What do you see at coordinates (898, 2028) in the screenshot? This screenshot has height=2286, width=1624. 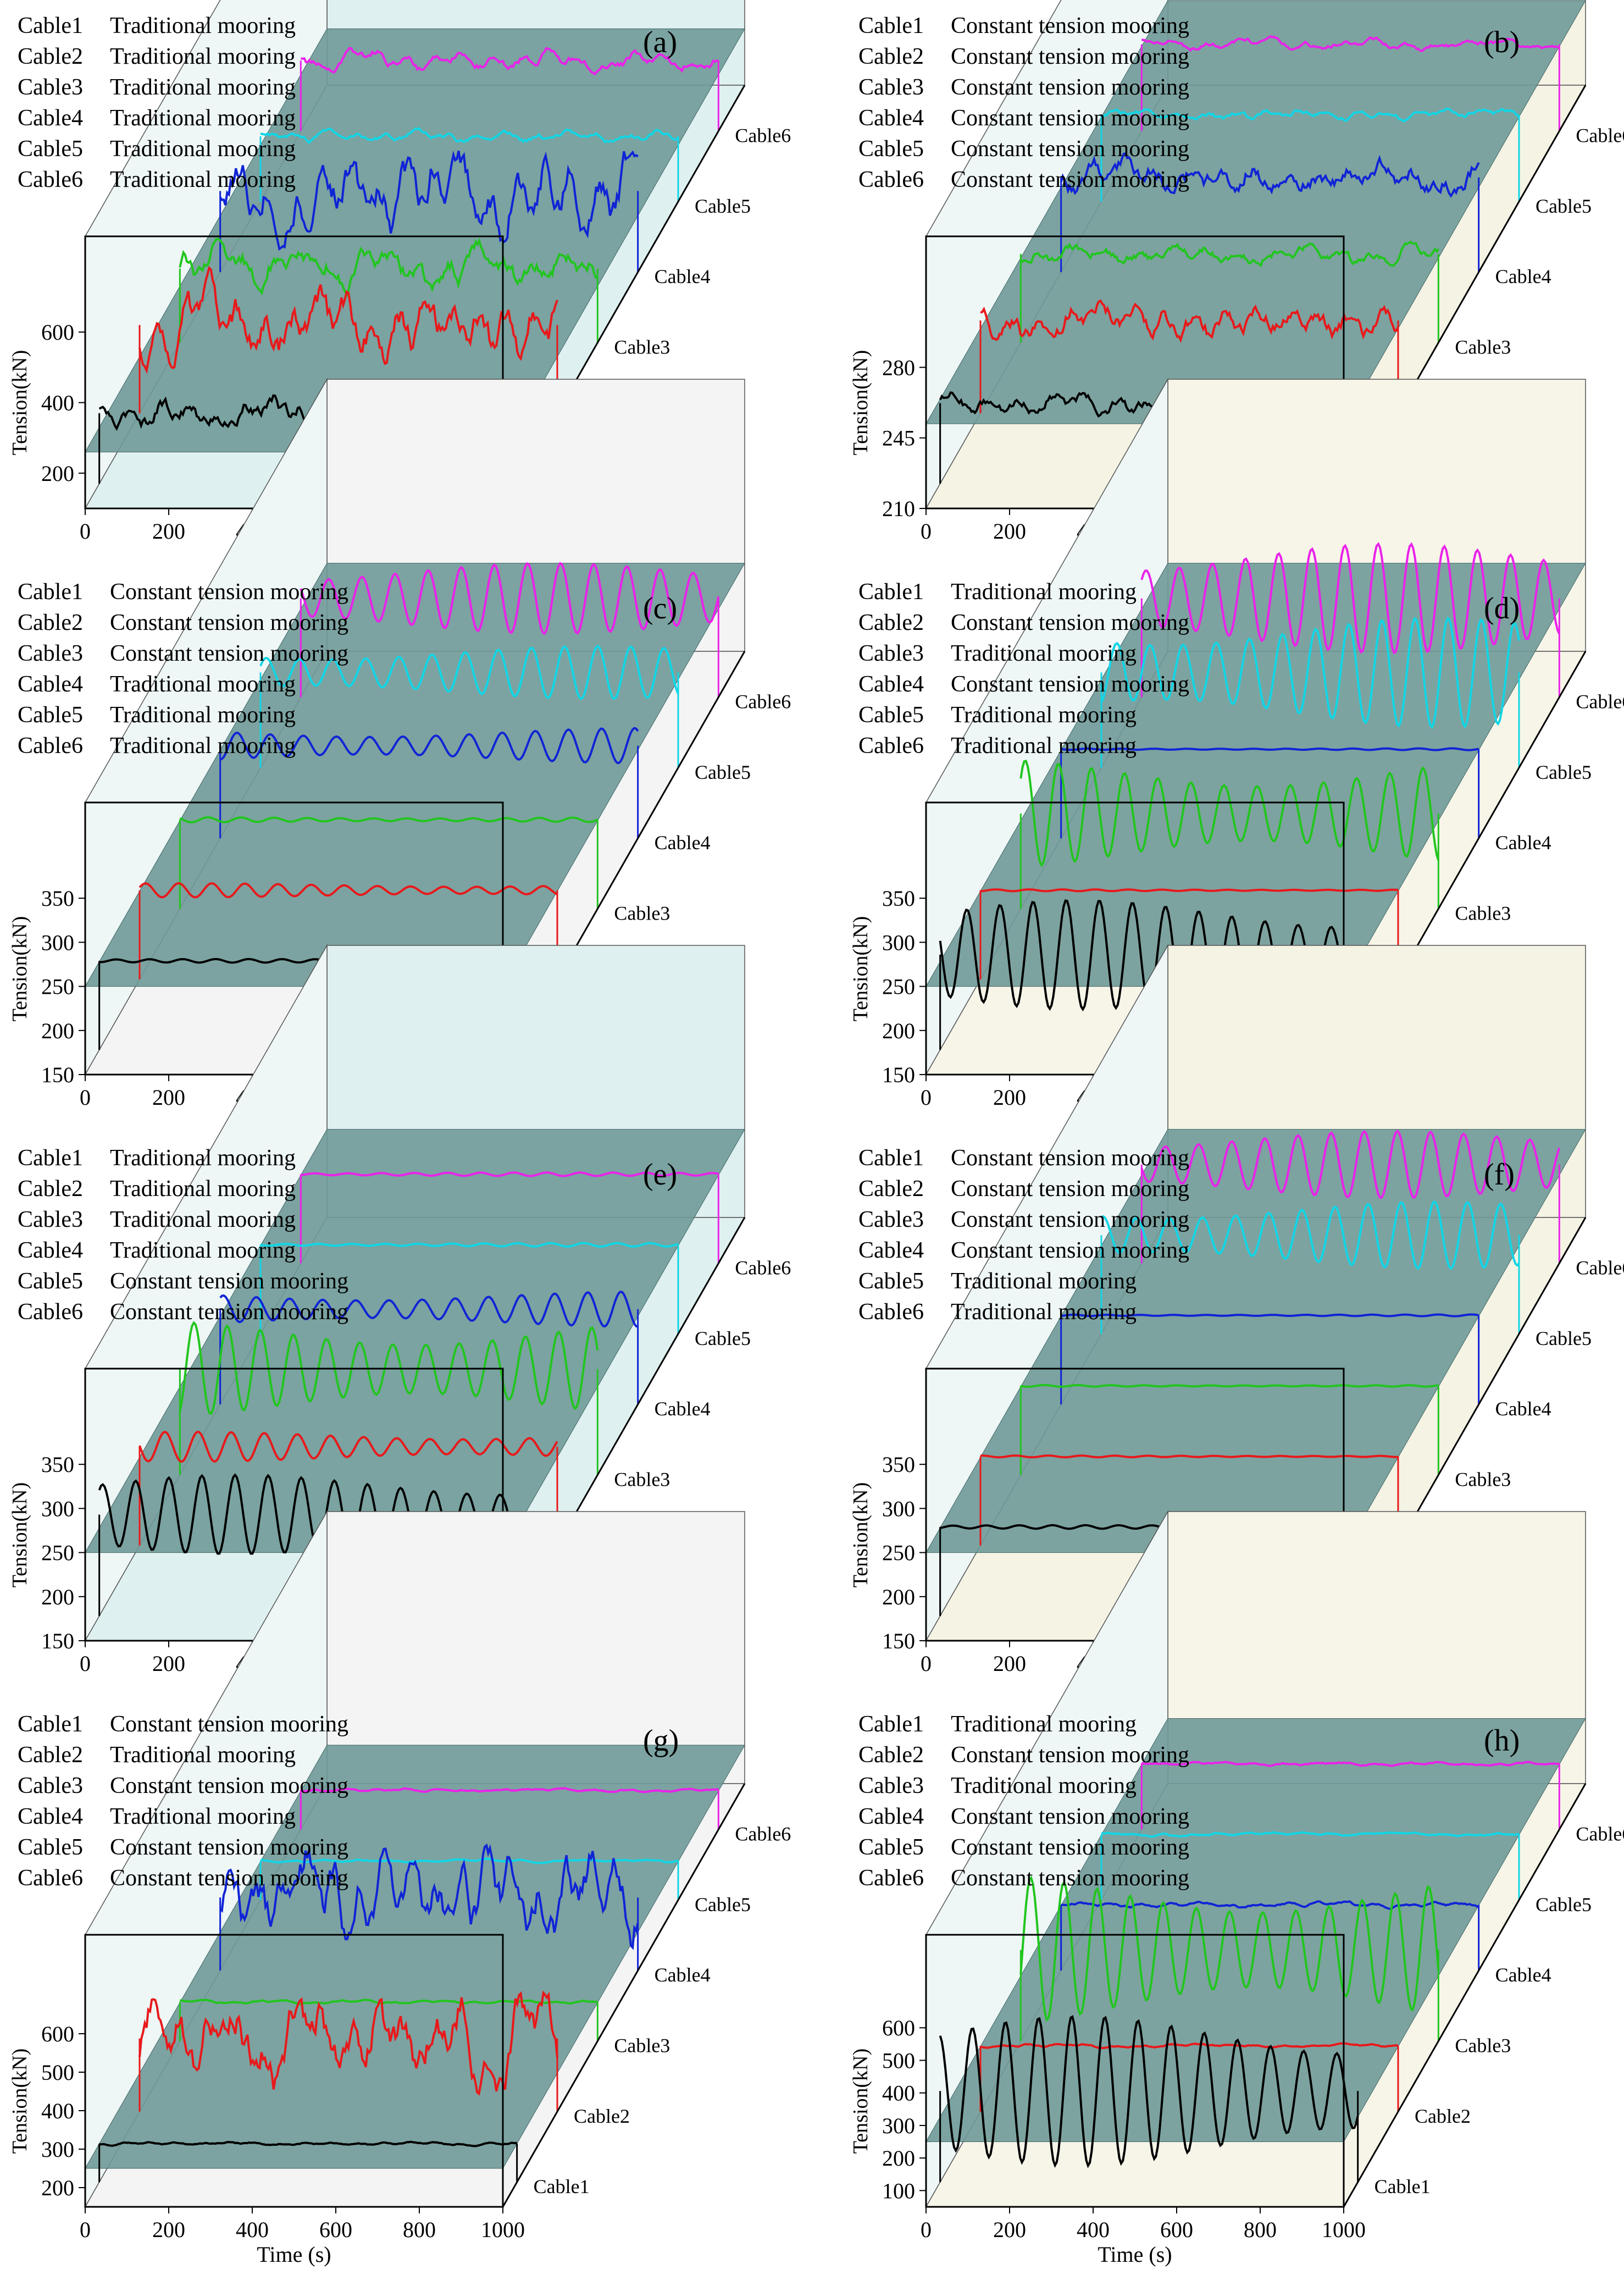 I see `y-tick-label: 600` at bounding box center [898, 2028].